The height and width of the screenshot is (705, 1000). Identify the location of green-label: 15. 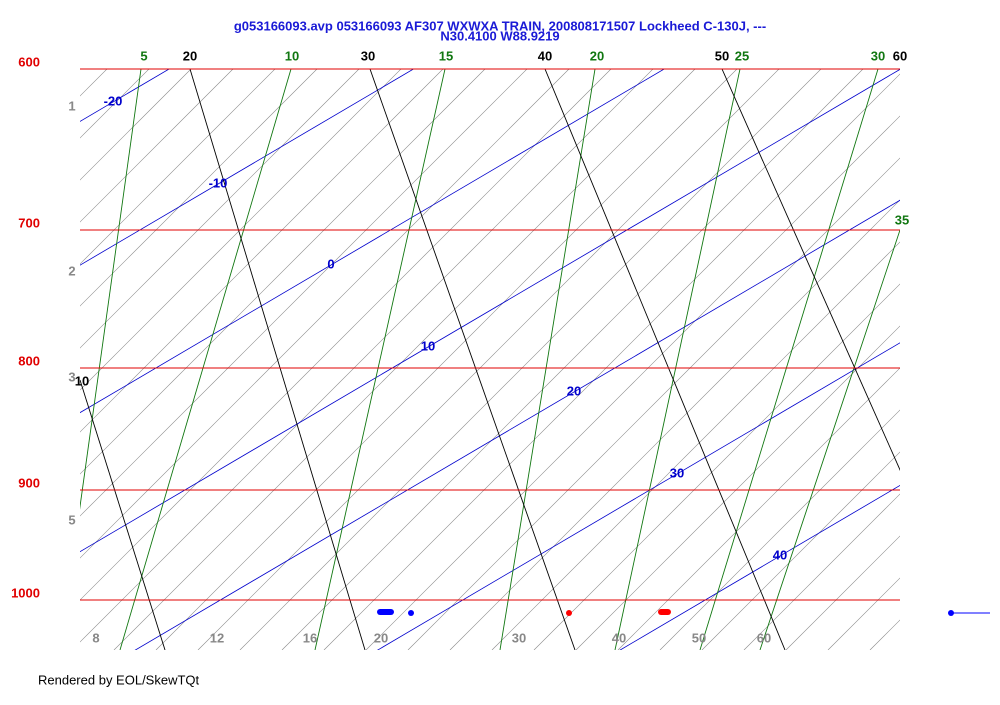
(446, 55).